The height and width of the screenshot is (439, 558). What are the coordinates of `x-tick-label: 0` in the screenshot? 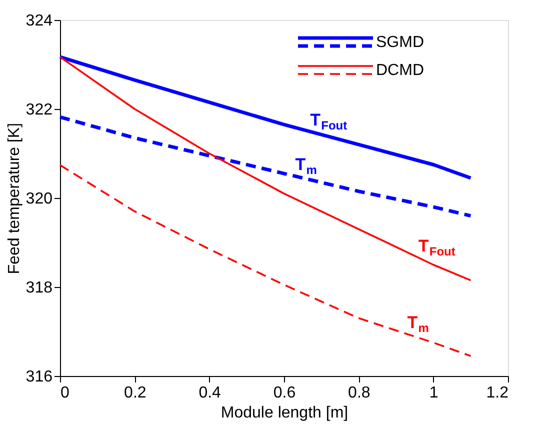 It's located at (65, 393).